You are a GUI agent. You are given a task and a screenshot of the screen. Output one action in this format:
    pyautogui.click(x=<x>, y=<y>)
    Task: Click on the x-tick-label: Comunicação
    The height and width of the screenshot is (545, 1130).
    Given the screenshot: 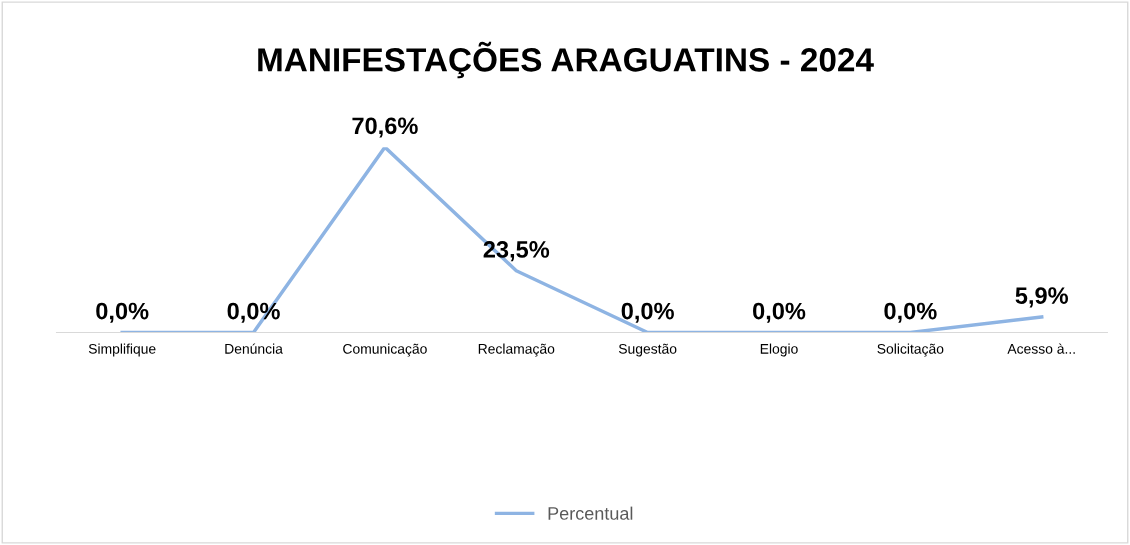 What is the action you would take?
    pyautogui.click(x=385, y=350)
    